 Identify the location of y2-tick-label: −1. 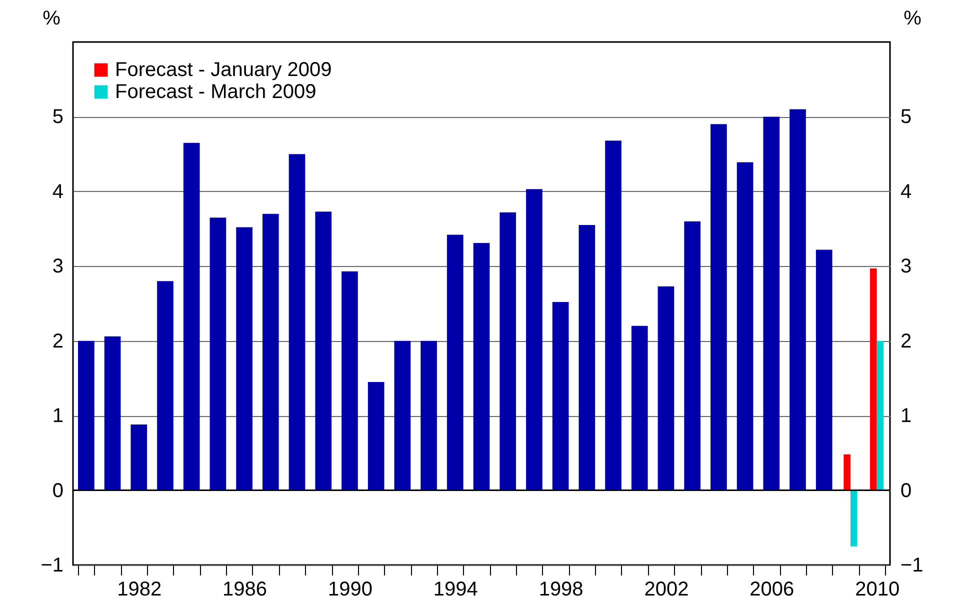
(912, 565).